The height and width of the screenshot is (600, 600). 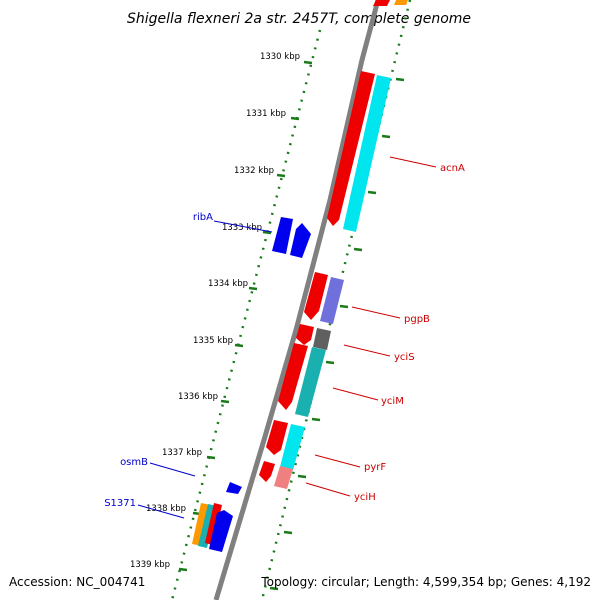 I want to click on label-yciH: yciH, so click(x=365, y=497).